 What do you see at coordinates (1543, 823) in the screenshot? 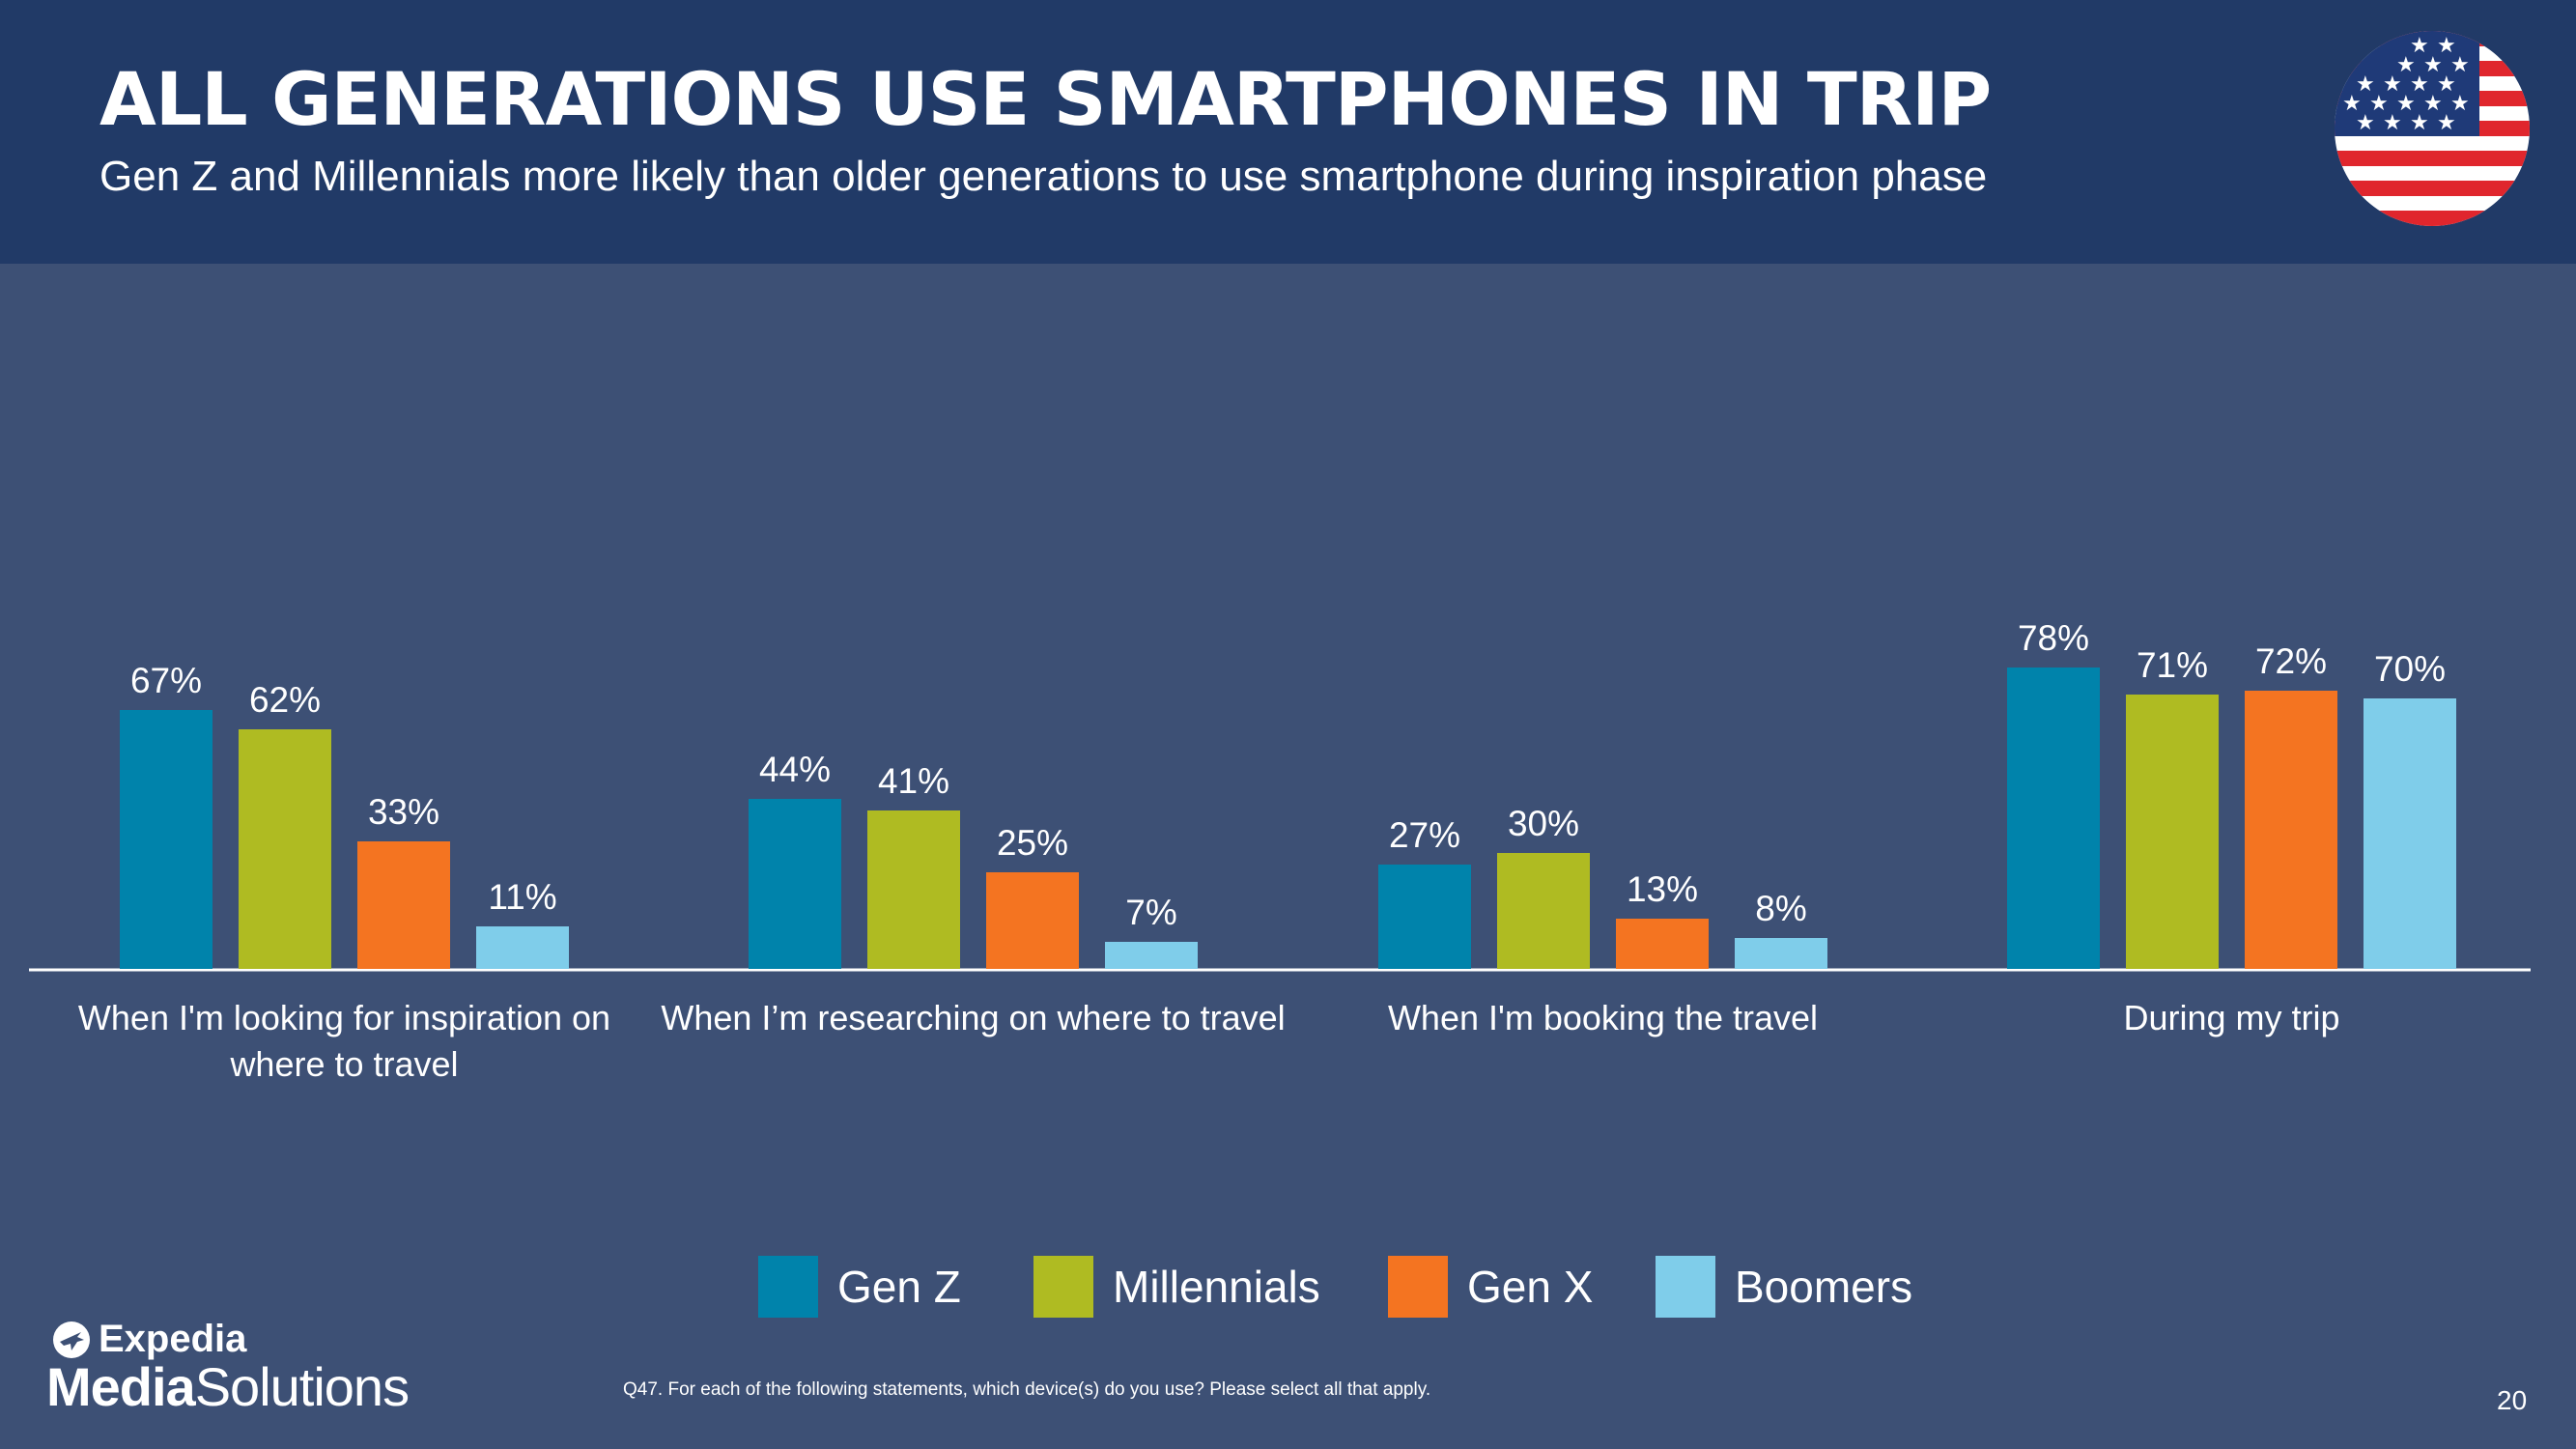
I see `data-label-millennials-2: 30%` at bounding box center [1543, 823].